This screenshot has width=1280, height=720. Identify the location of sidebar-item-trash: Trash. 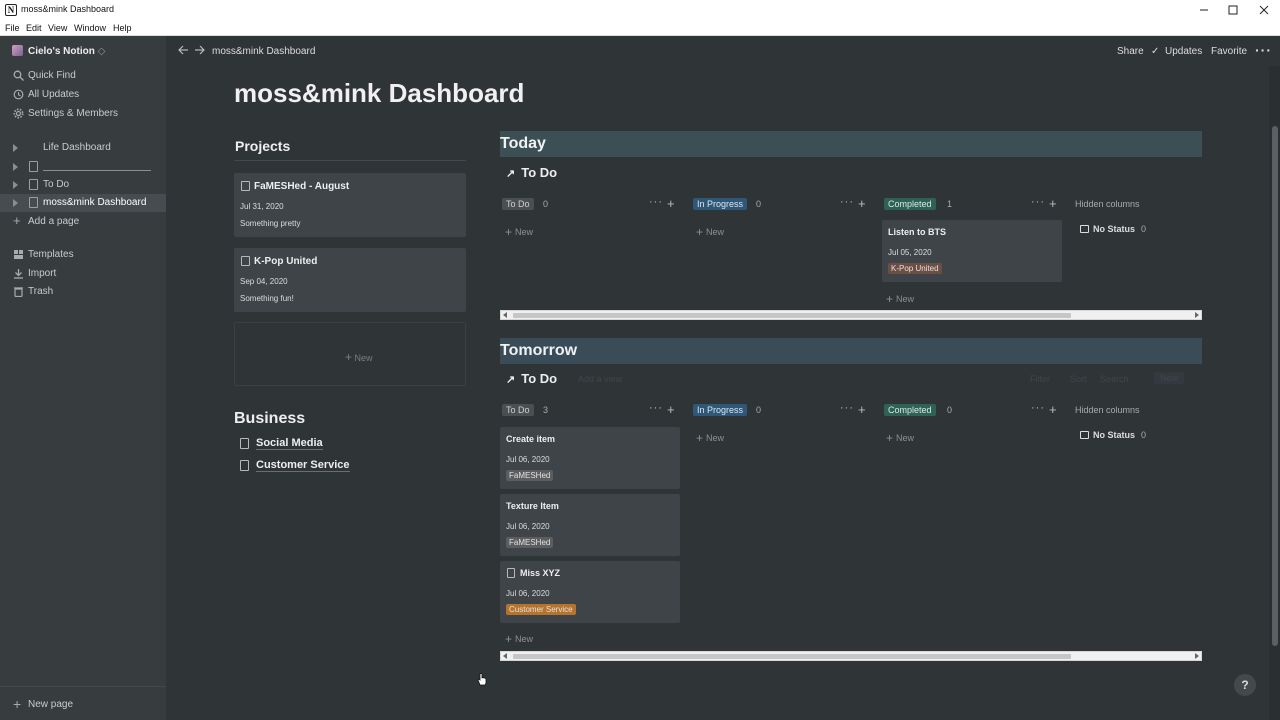
(83, 292).